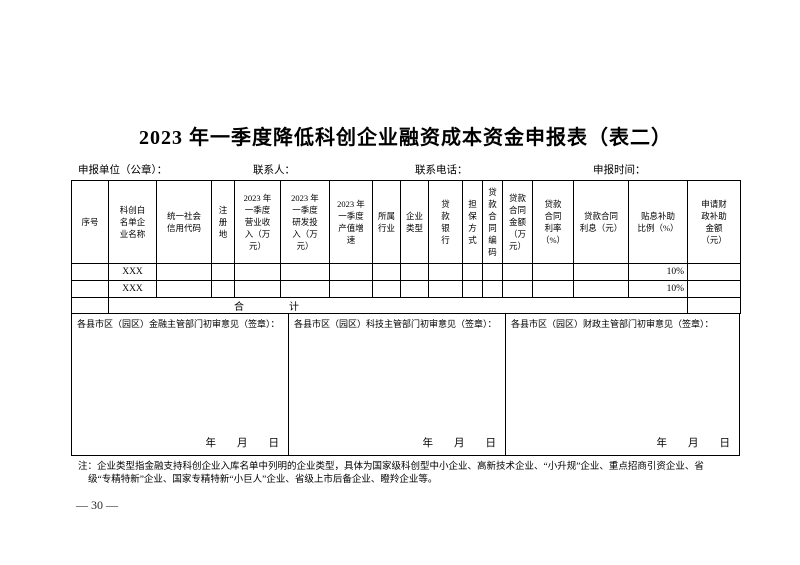 The width and height of the screenshot is (800, 565). I want to click on review-label-fiscal: 各县市区（园区）财政主管部门初审意见（签章）：, so click(612, 324).